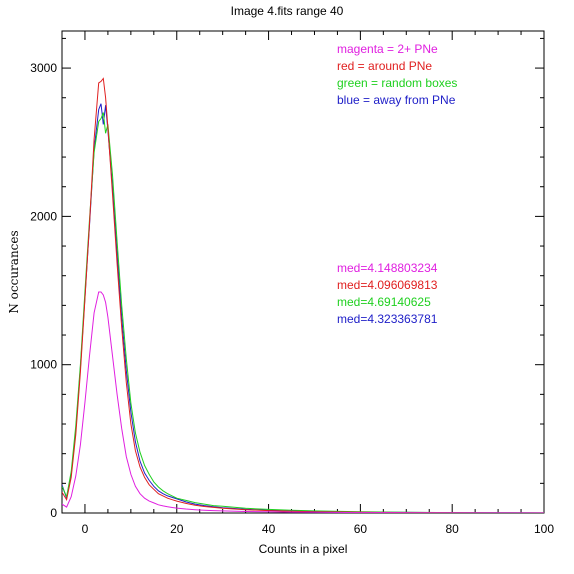 The height and width of the screenshot is (574, 574). What do you see at coordinates (14, 271) in the screenshot?
I see `y-axis-label: N occurances` at bounding box center [14, 271].